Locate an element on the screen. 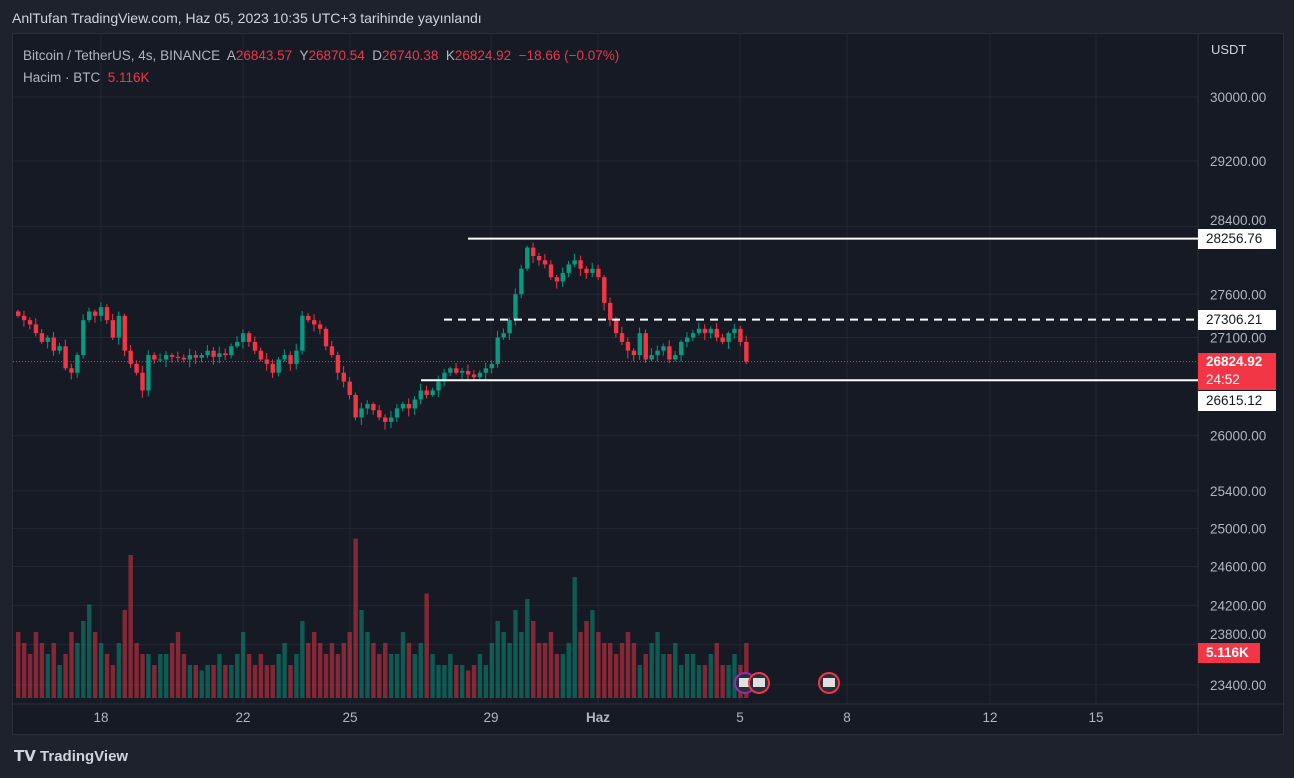 The height and width of the screenshot is (778, 1294). brand-name: TradingView is located at coordinates (84, 756).